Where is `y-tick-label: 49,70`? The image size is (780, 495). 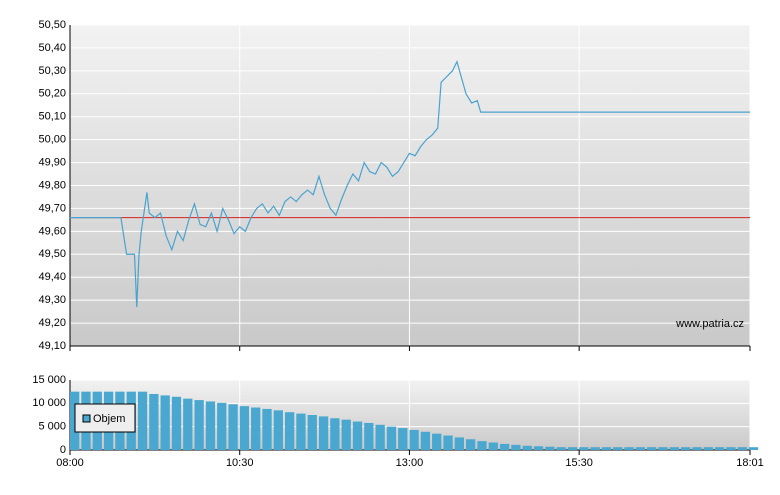
y-tick-label: 49,70 is located at coordinates (52, 208).